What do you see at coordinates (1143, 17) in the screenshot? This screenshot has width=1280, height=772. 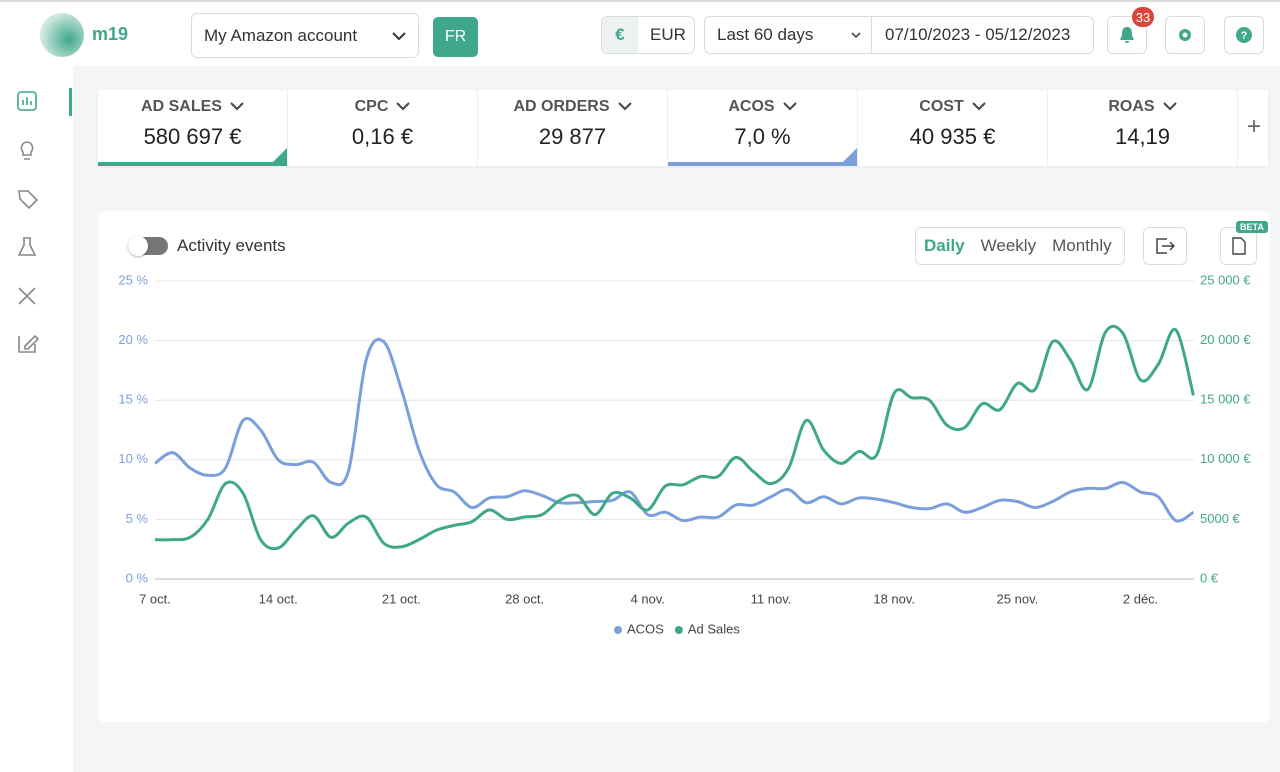 I see `notification-badge: 33` at bounding box center [1143, 17].